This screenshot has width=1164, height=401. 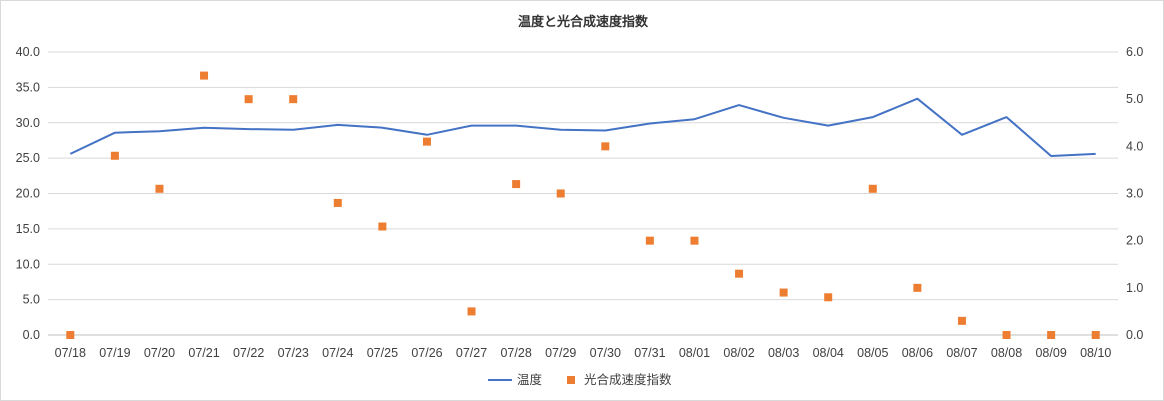 I want to click on x-tick-label: 07/26, so click(x=426, y=353).